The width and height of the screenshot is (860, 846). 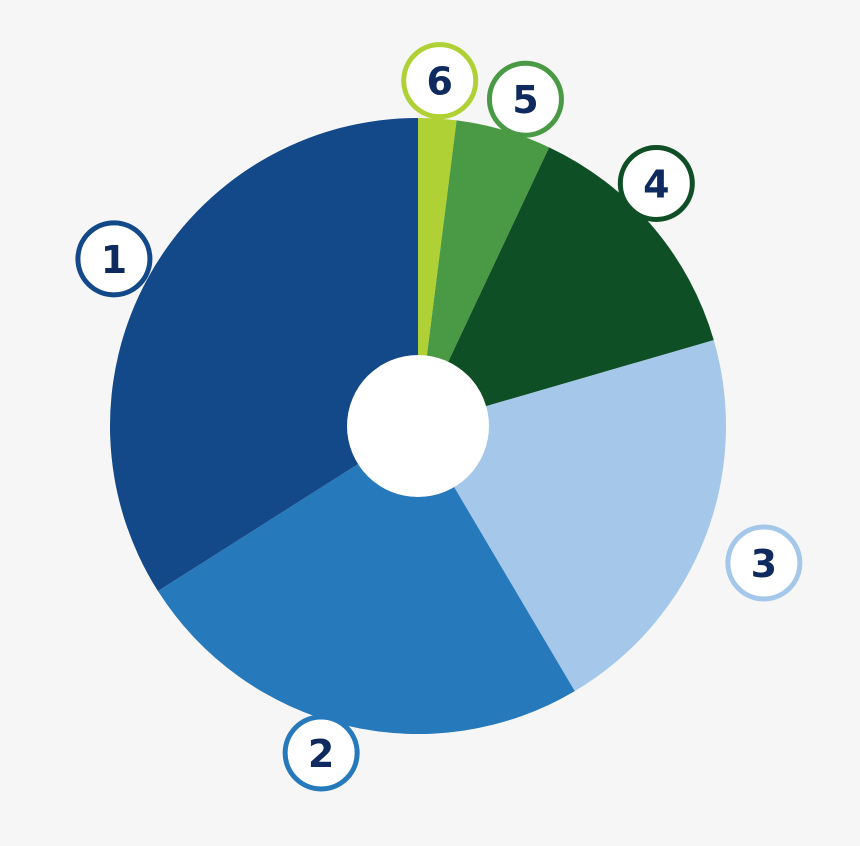 I want to click on slice-label-1: 1, so click(x=114, y=260).